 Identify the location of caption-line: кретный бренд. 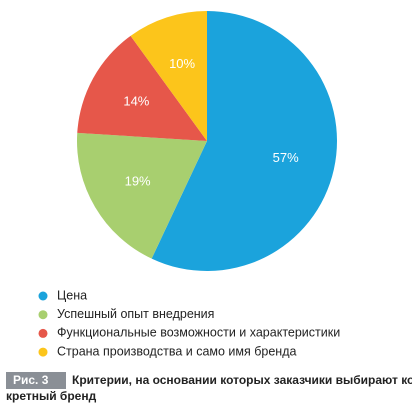
(51, 396).